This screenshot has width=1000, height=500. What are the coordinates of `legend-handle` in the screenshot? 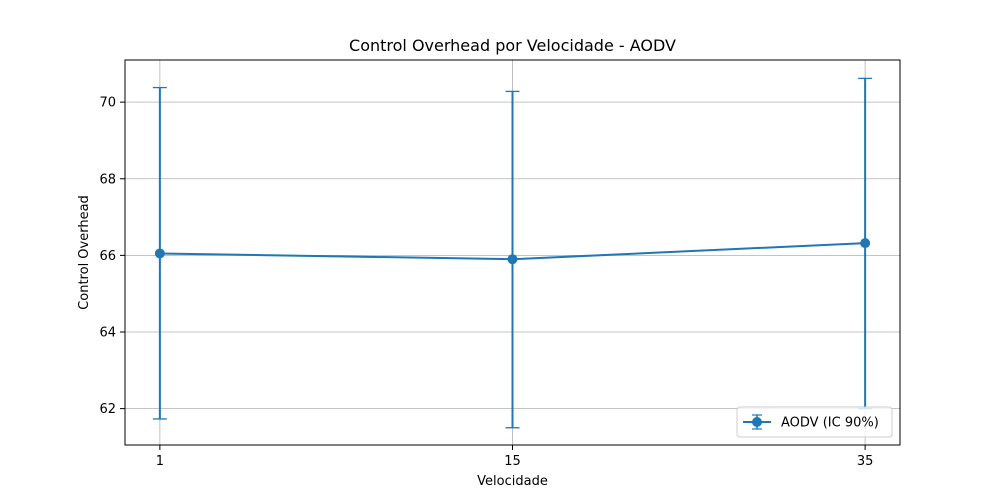 It's located at (757, 422).